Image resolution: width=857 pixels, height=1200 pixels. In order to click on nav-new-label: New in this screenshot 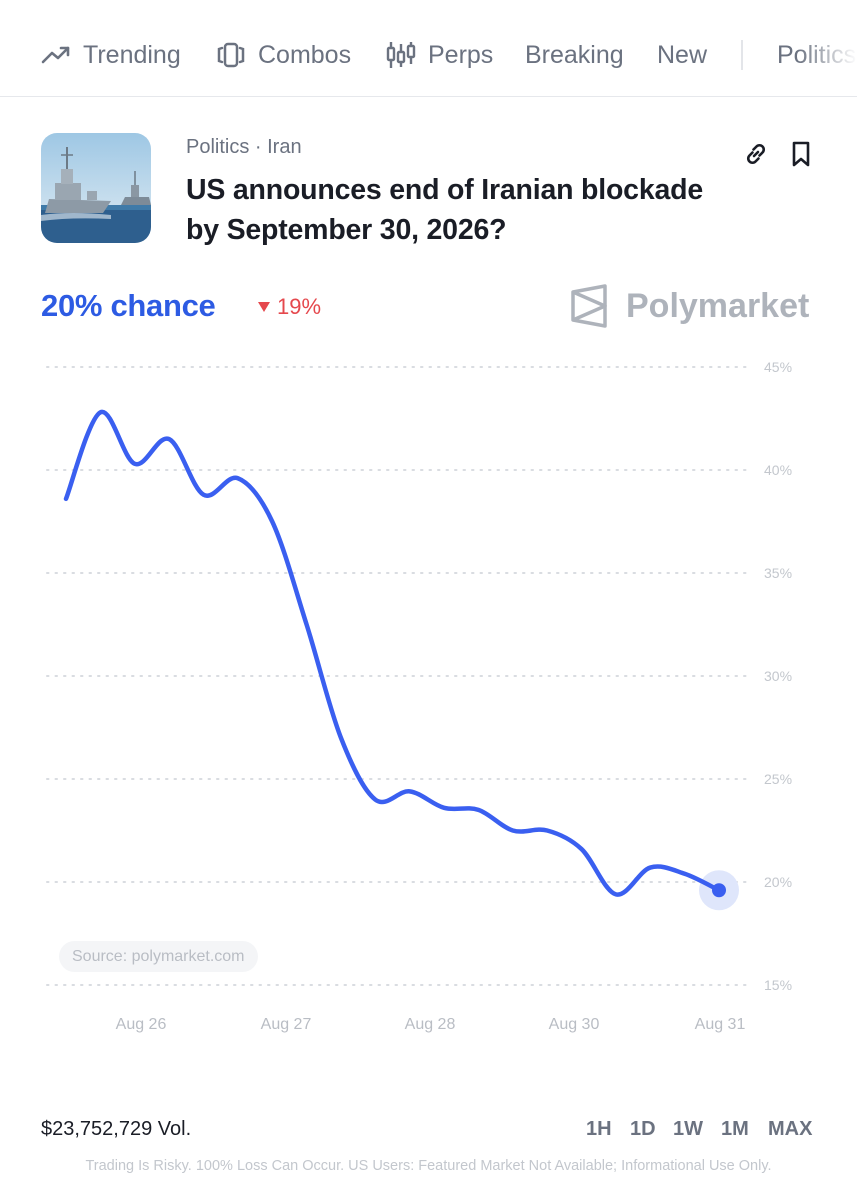, I will do `click(682, 54)`.